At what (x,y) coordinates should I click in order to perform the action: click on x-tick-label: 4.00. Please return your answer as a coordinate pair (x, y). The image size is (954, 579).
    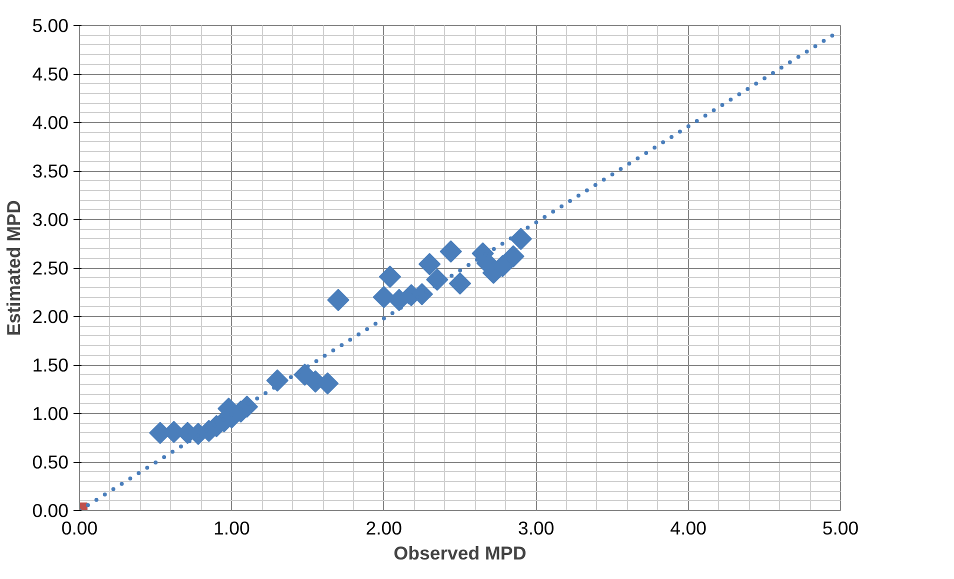
    Looking at the image, I should click on (688, 528).